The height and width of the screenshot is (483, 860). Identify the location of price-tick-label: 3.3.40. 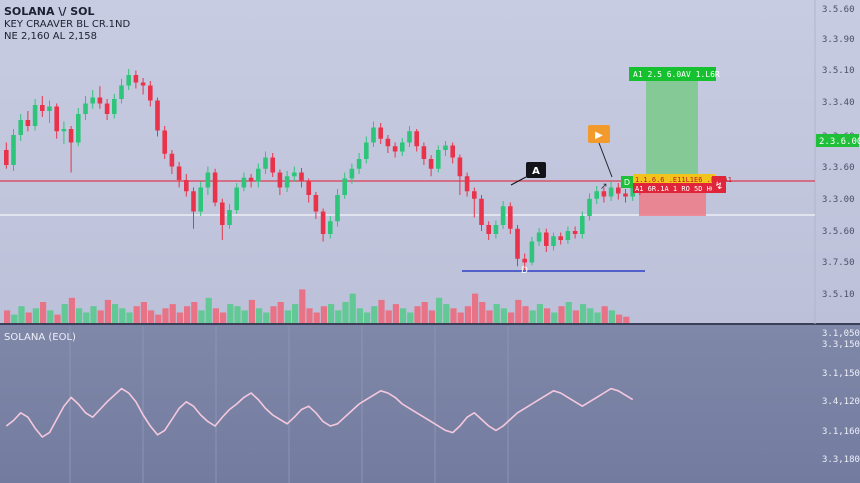
(838, 103).